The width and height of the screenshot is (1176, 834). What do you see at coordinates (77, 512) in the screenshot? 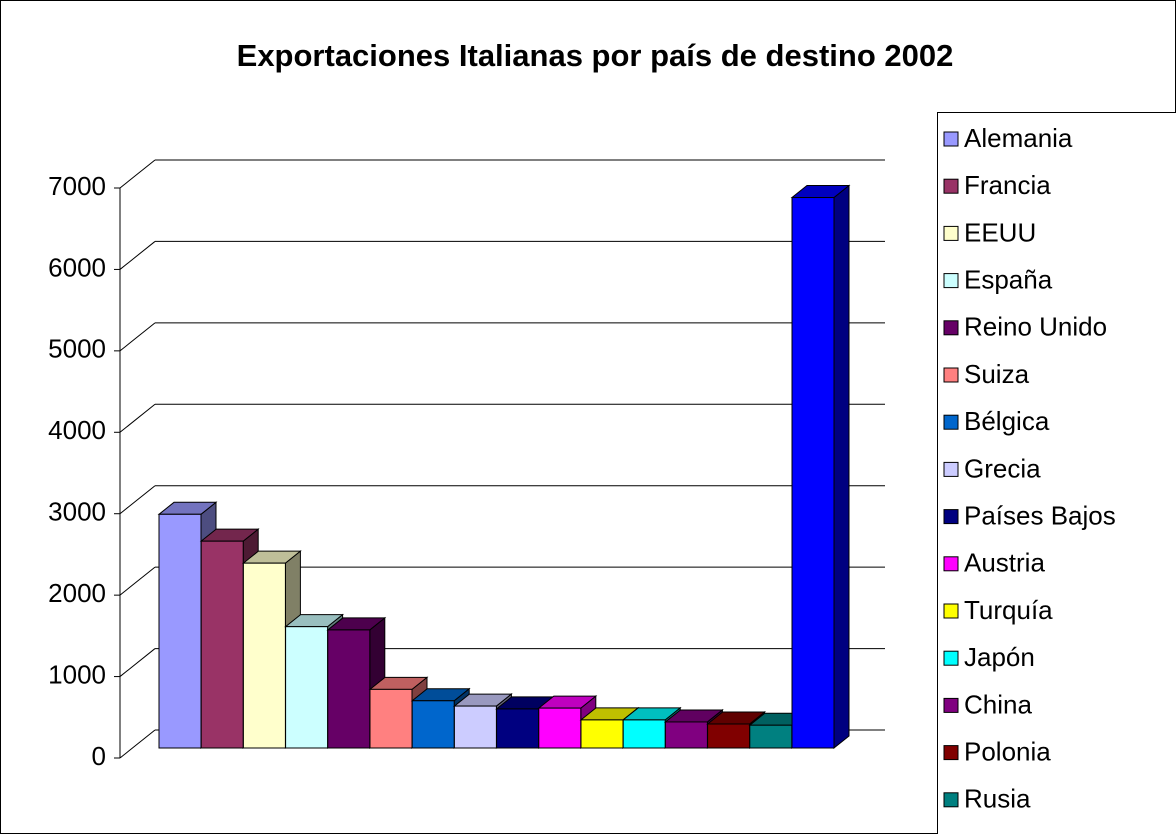
I see `y-tick-label: 3000` at bounding box center [77, 512].